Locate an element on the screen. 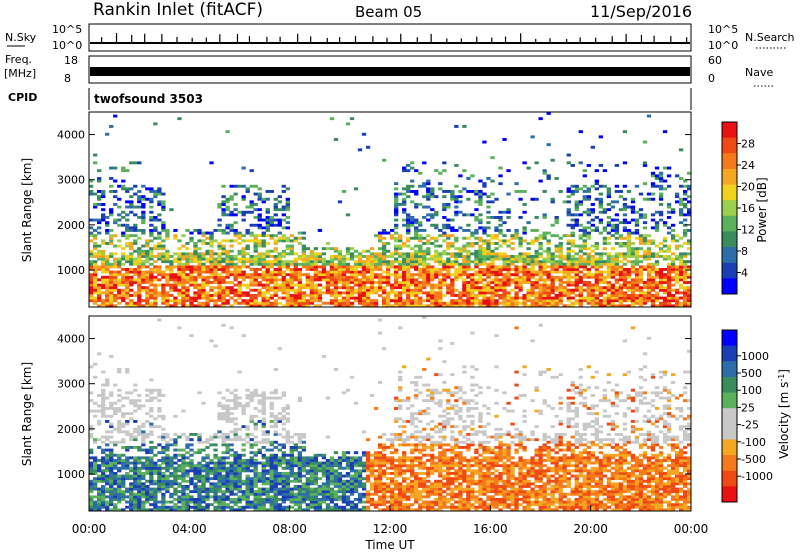 Image resolution: width=800 pixels, height=554 pixels. colorbar-swatch is located at coordinates (729, 208).